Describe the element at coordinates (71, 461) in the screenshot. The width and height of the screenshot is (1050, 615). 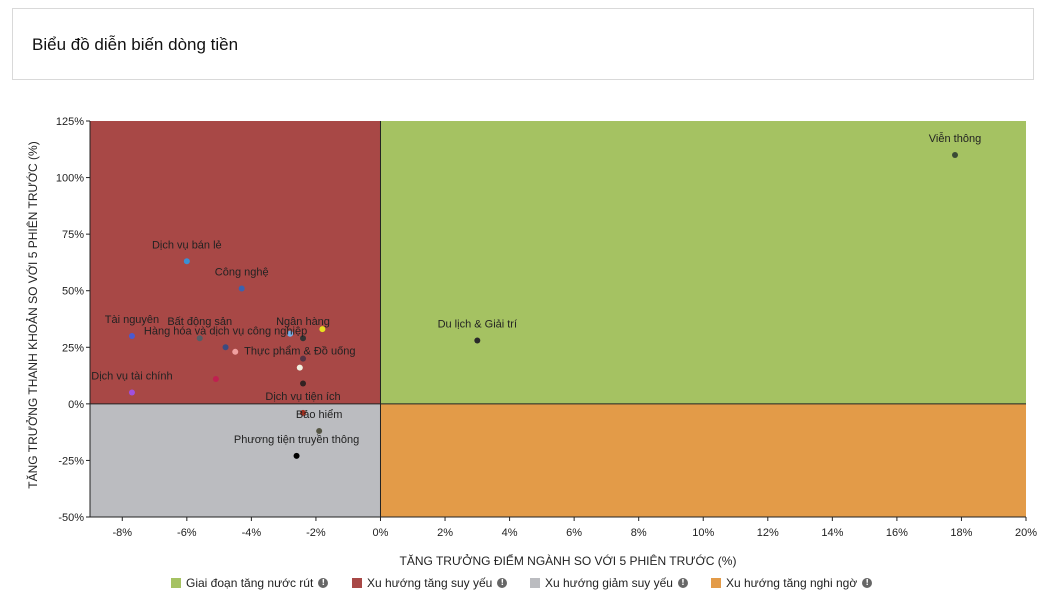
I see `y-tick-label: -25%` at that location.